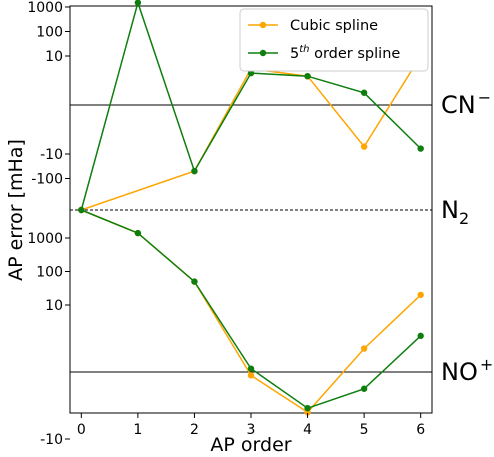  I want to click on y-tick-label: -100, so click(47, 180).